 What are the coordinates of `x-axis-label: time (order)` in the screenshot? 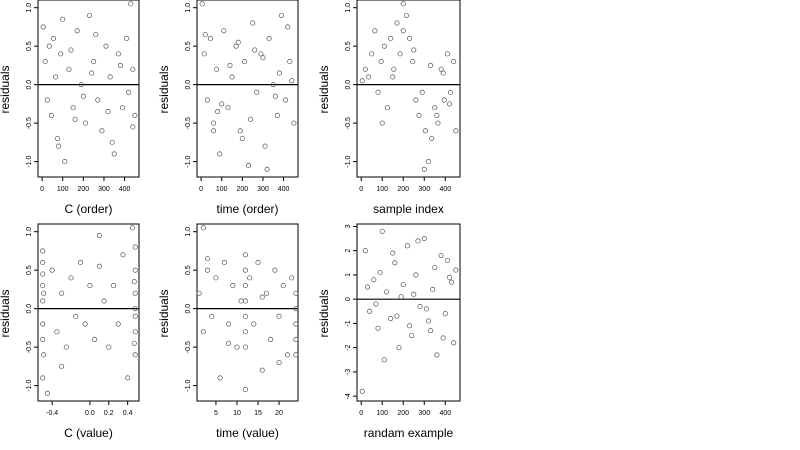 It's located at (247, 209).